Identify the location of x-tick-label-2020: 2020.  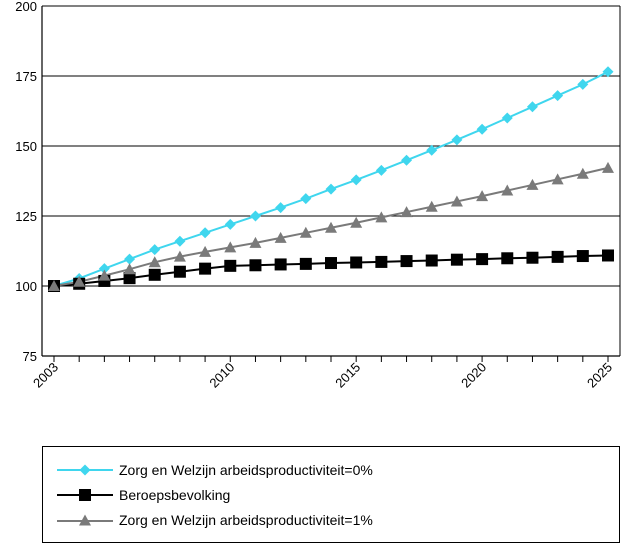
(473, 375).